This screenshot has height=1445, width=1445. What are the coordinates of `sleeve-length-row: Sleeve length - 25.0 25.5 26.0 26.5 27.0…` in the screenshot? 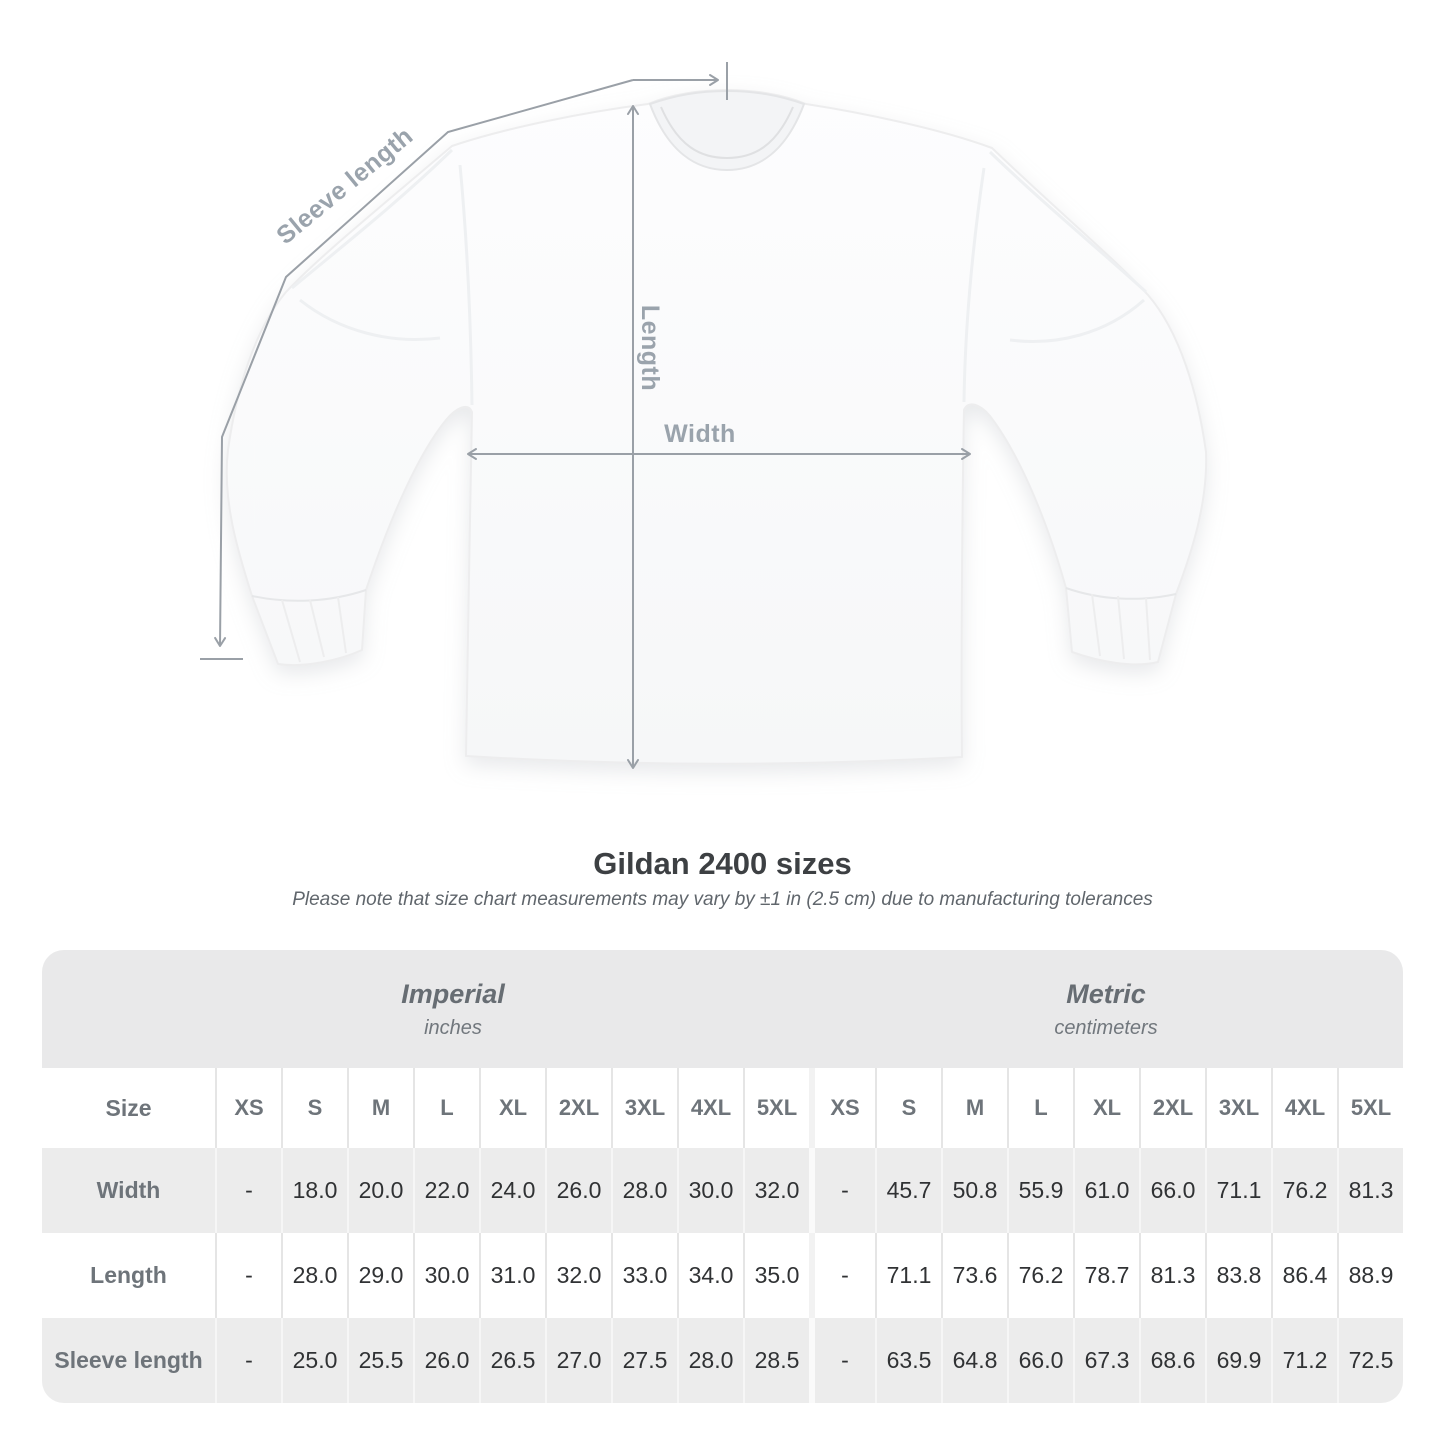 It's located at (722, 1360).